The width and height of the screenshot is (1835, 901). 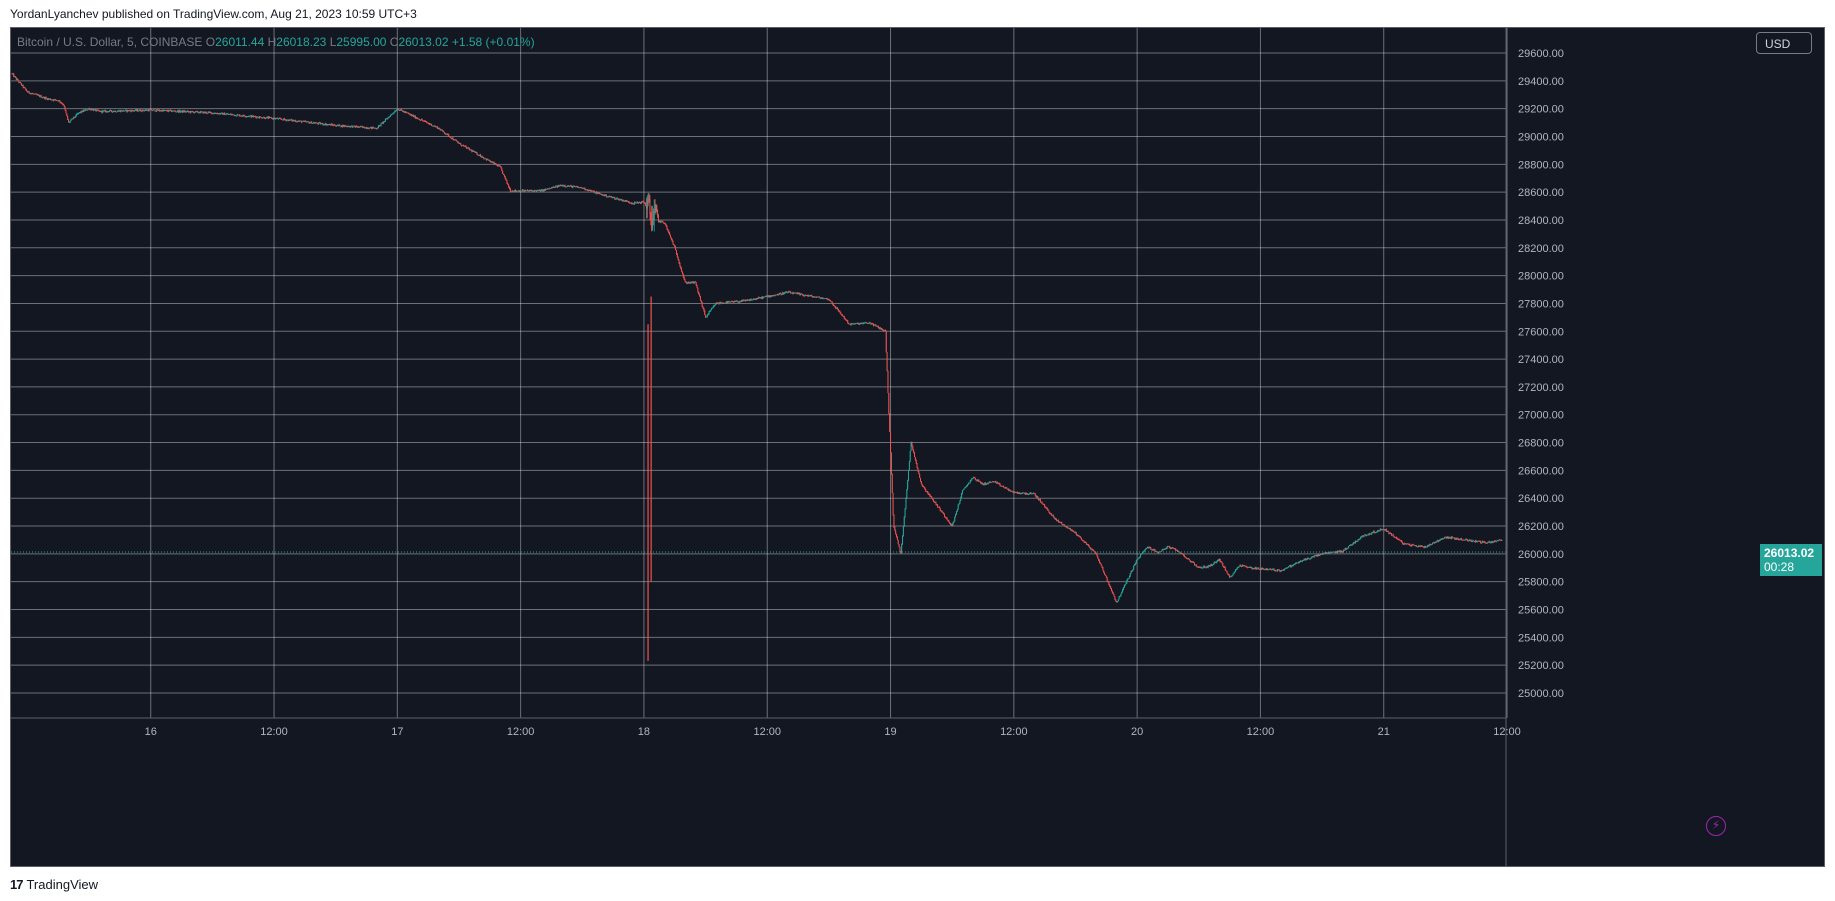 What do you see at coordinates (1784, 43) in the screenshot?
I see `currency-button: USD` at bounding box center [1784, 43].